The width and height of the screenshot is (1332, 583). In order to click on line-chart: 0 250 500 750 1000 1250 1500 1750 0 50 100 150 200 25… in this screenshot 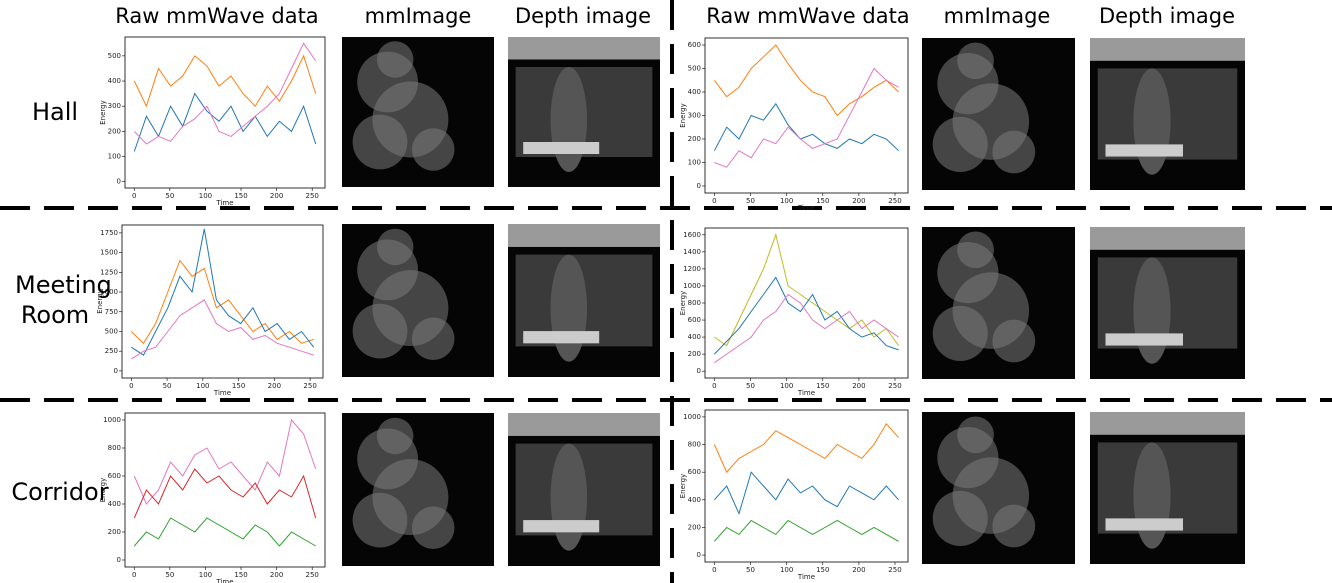, I will do `click(210, 310)`.